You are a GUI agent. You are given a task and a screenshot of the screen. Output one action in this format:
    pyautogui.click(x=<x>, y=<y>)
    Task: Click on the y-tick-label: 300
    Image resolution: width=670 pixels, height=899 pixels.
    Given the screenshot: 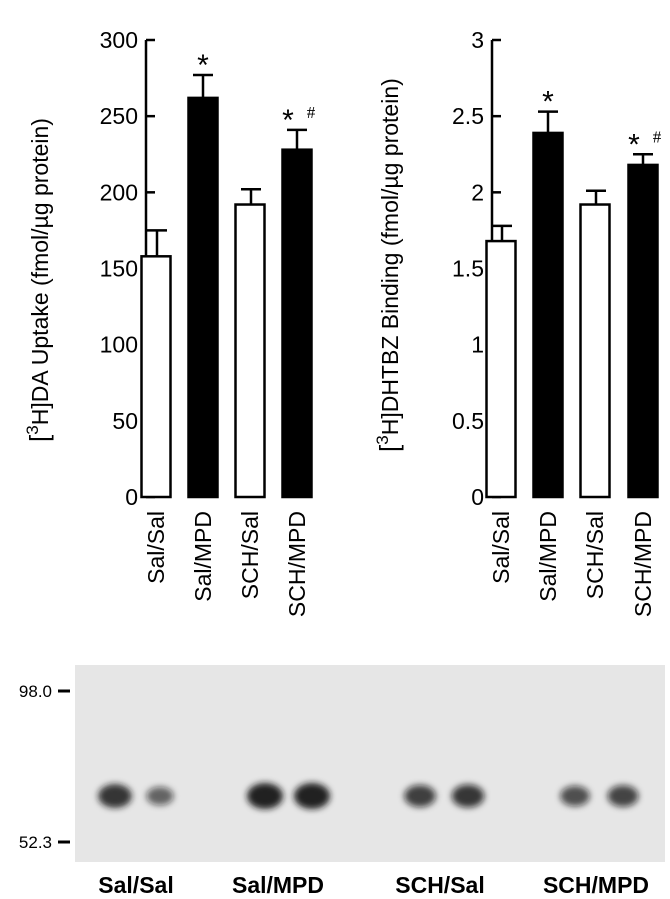 What is the action you would take?
    pyautogui.click(x=119, y=40)
    